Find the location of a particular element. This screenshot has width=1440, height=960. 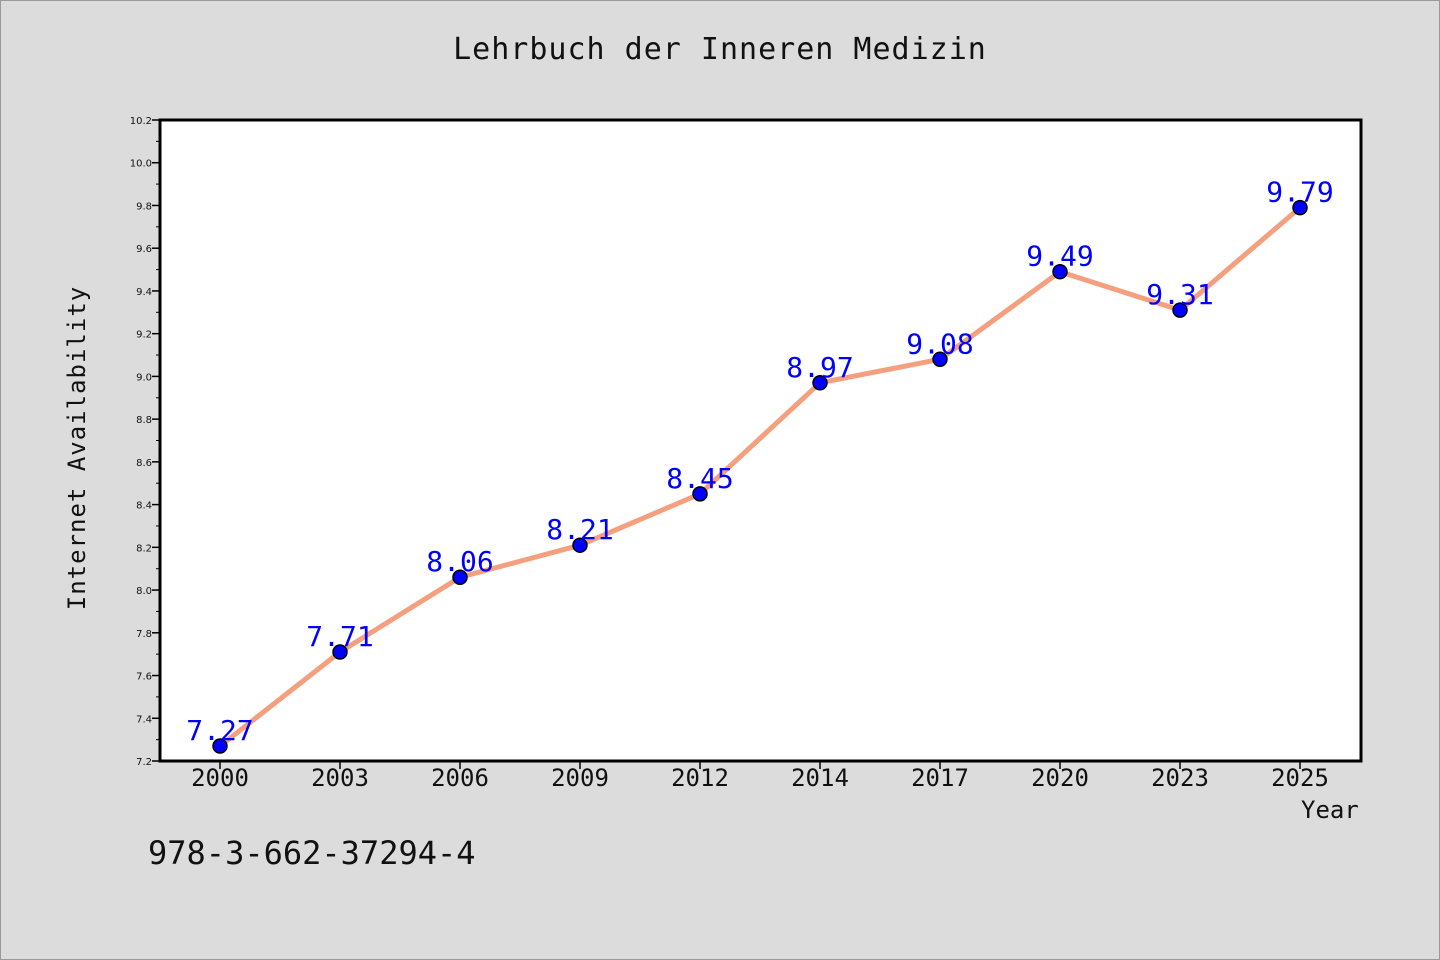

x-tick-label: 2012 is located at coordinates (700, 778).